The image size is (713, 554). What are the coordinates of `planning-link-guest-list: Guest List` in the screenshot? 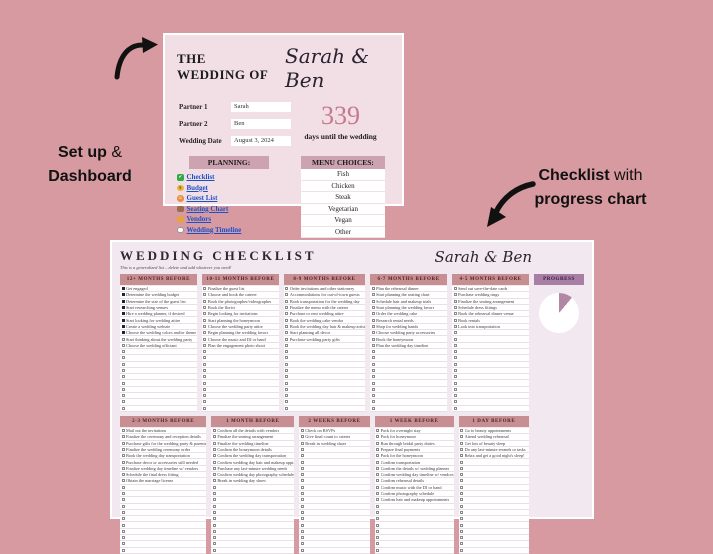 It's located at (232, 198).